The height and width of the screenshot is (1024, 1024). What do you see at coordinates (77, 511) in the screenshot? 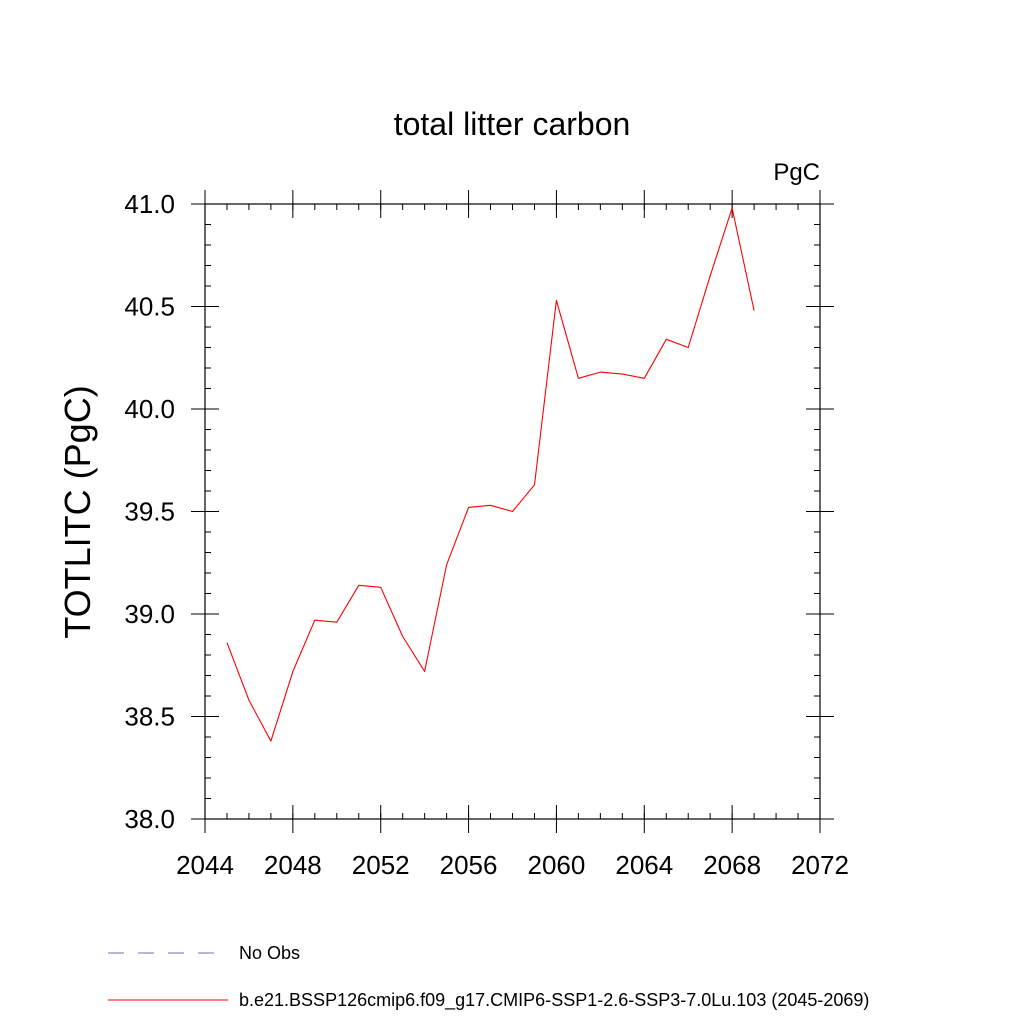
I see `y-axis-label: TOTLITC (PgC)` at bounding box center [77, 511].